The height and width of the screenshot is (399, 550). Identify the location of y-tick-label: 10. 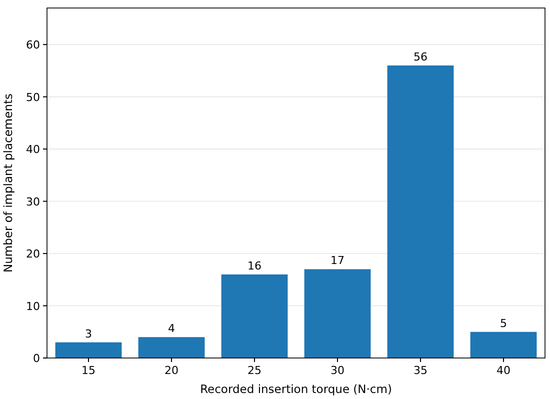
(33, 306).